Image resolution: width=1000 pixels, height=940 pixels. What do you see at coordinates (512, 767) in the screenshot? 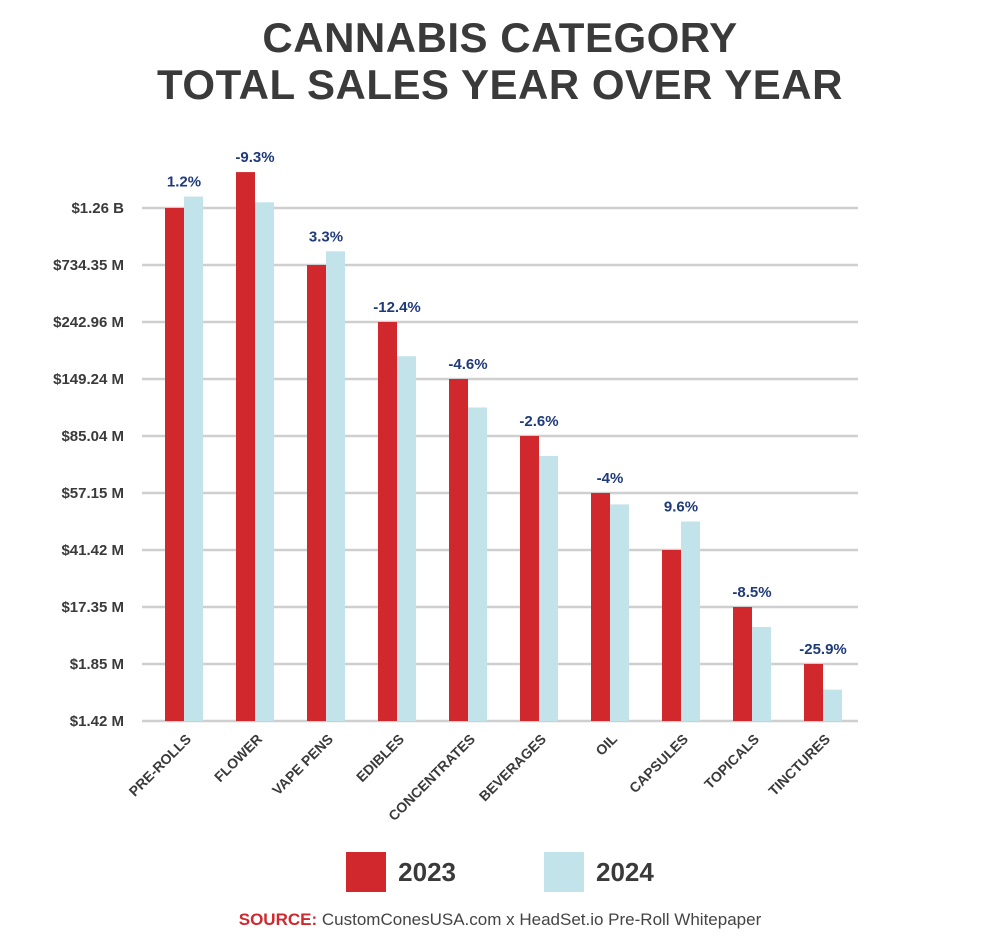
I see `x-category-label-beverages: BEVERAGES` at bounding box center [512, 767].